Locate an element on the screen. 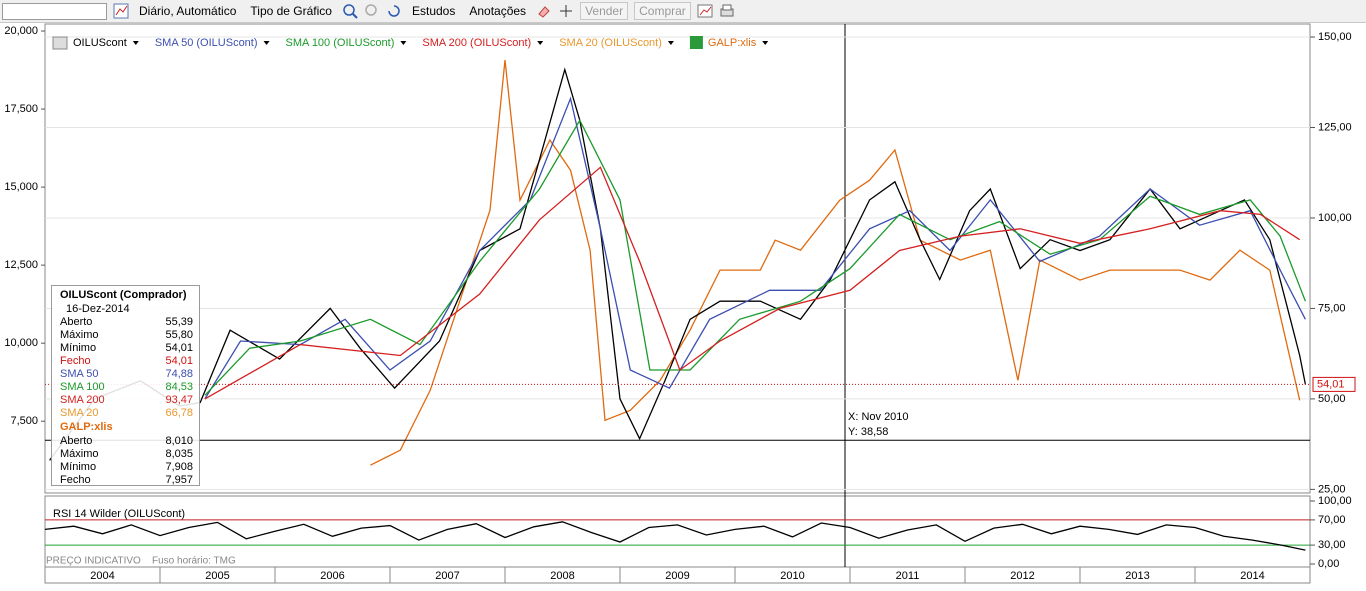 The width and height of the screenshot is (1366, 591). info-label: SMA 50 is located at coordinates (79, 374).